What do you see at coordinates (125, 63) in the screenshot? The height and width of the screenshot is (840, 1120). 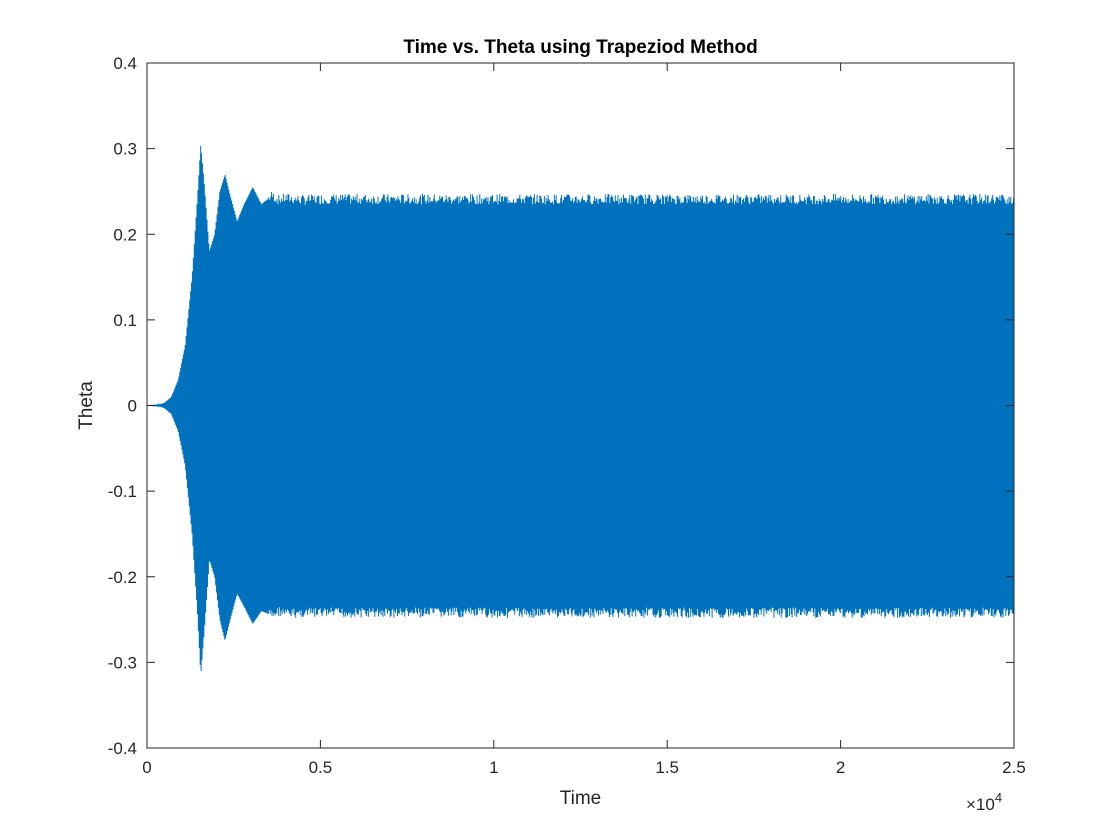 I see `y-tick-label: 0.4` at bounding box center [125, 63].